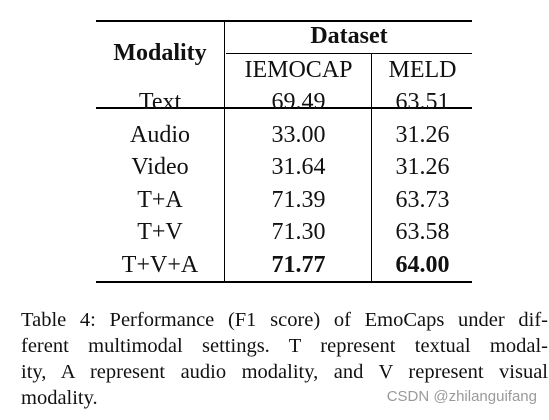  What do you see at coordinates (160, 232) in the screenshot?
I see `row-modality: T+V` at bounding box center [160, 232].